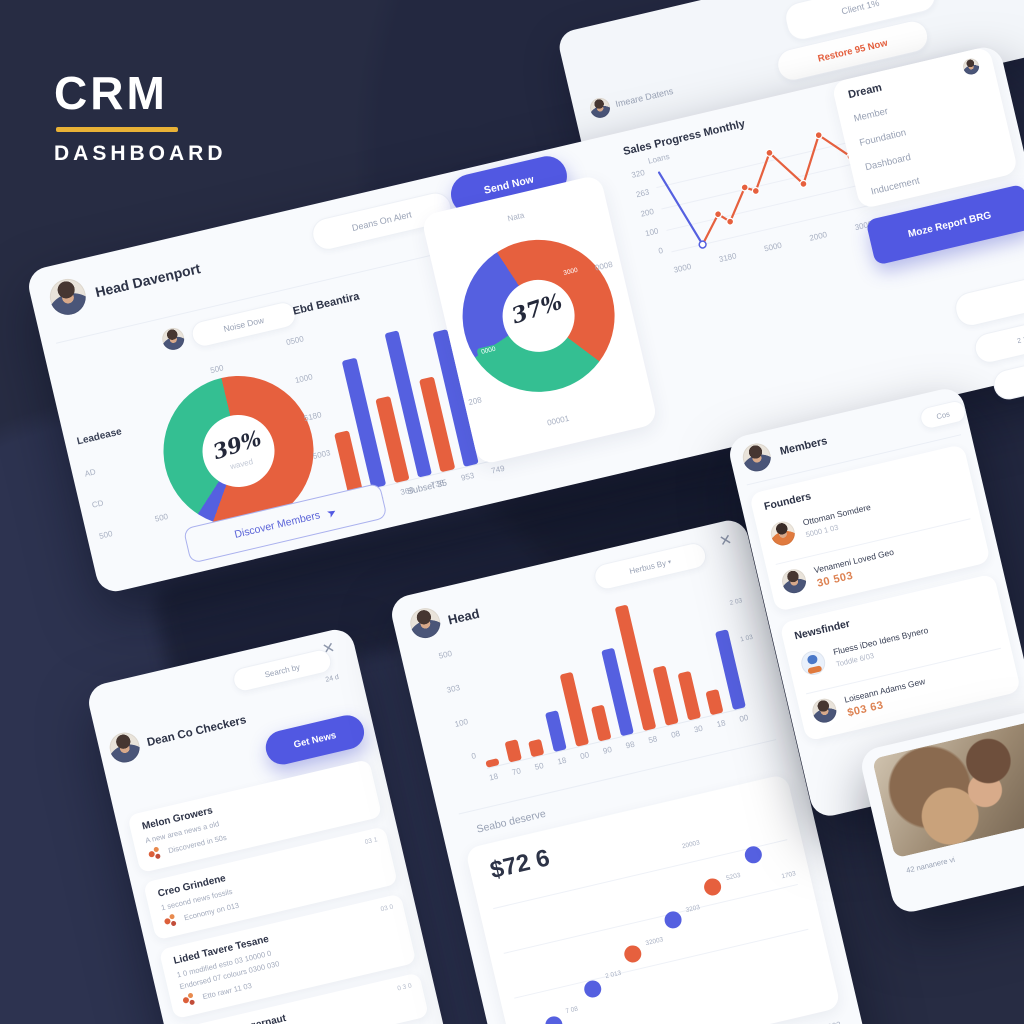 Image resolution: width=1024 pixels, height=1024 pixels. I want to click on logo-subtitle: DASHBOARD, so click(140, 153).